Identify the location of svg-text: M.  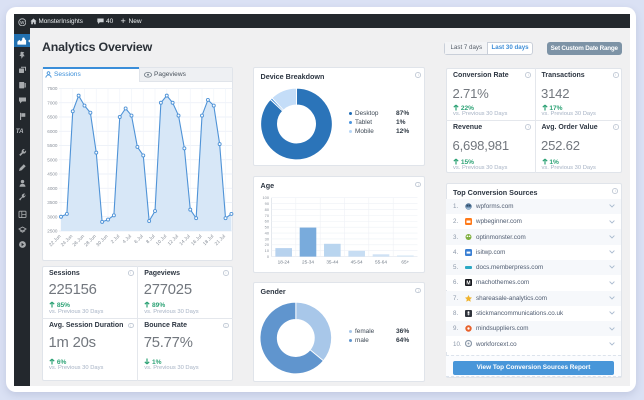
(468, 284).